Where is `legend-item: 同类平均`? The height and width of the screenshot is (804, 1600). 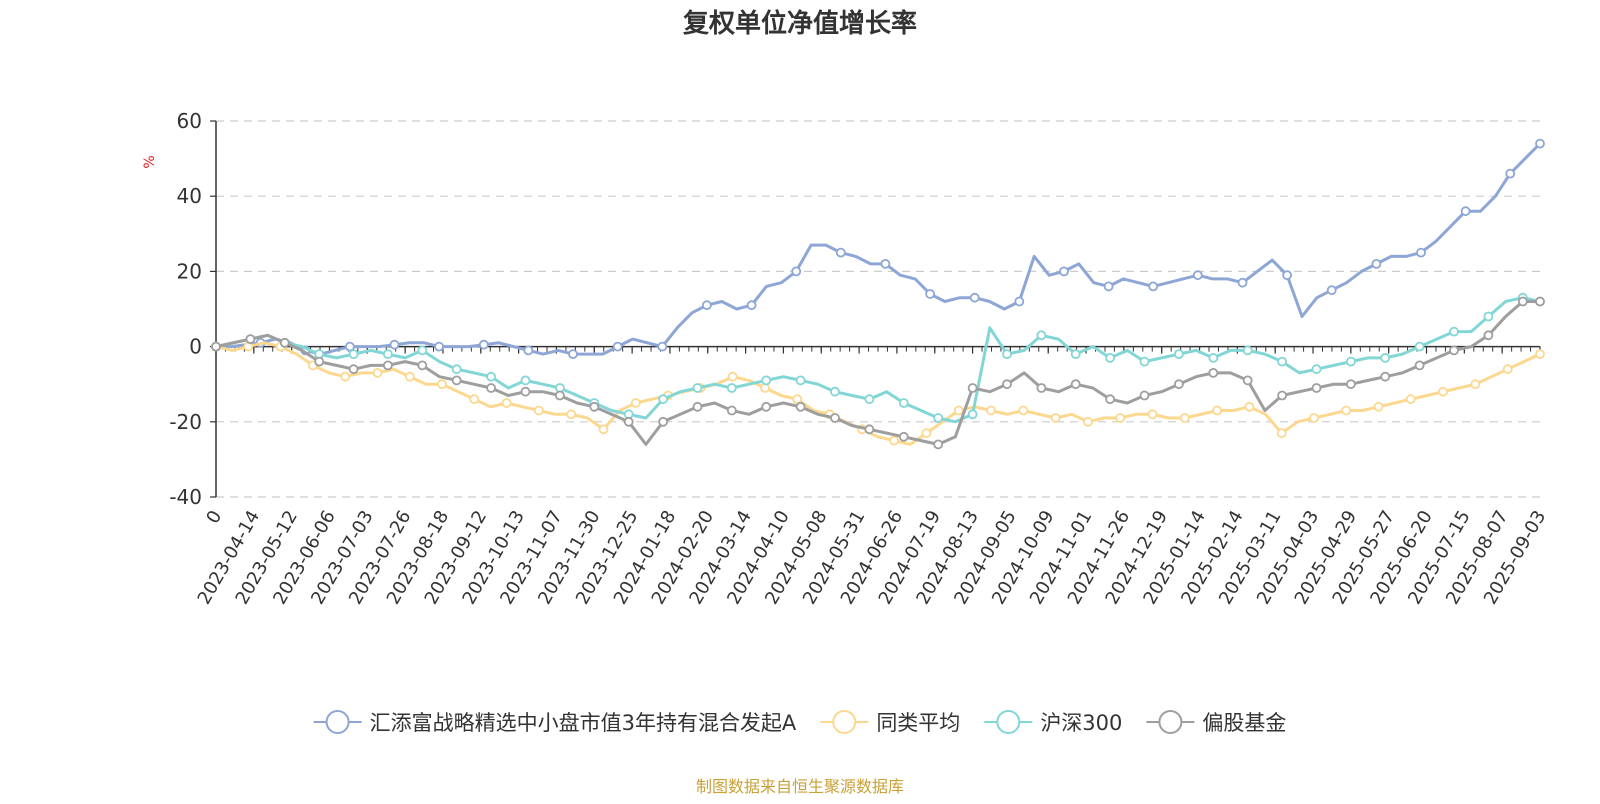
legend-item: 同类平均 is located at coordinates (890, 722).